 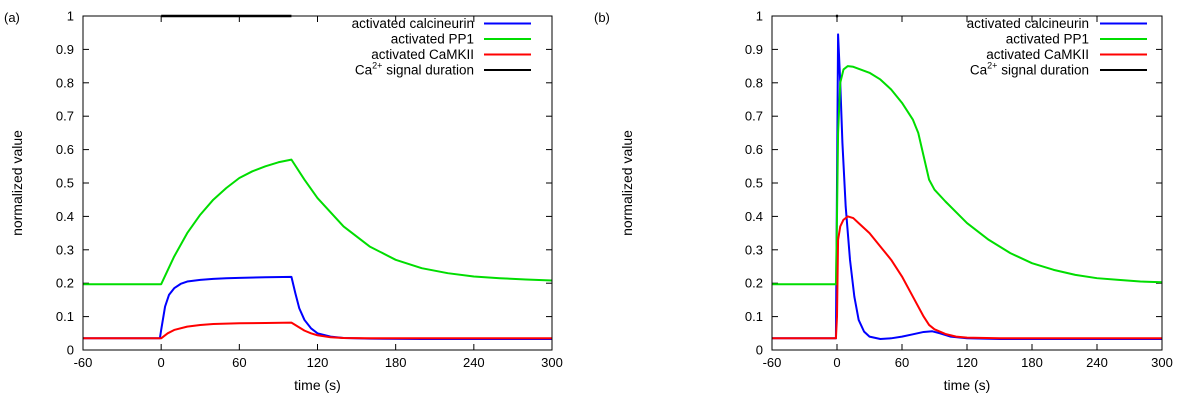 What do you see at coordinates (12, 17) in the screenshot?
I see `panel-label: (a)` at bounding box center [12, 17].